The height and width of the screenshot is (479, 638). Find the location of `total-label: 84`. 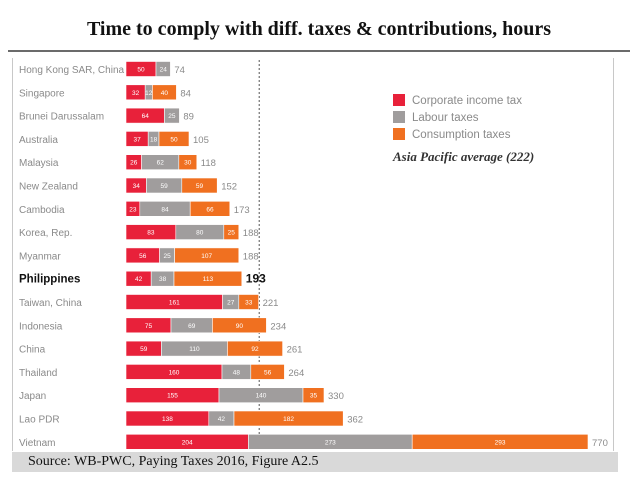

total-label: 84 is located at coordinates (185, 93).